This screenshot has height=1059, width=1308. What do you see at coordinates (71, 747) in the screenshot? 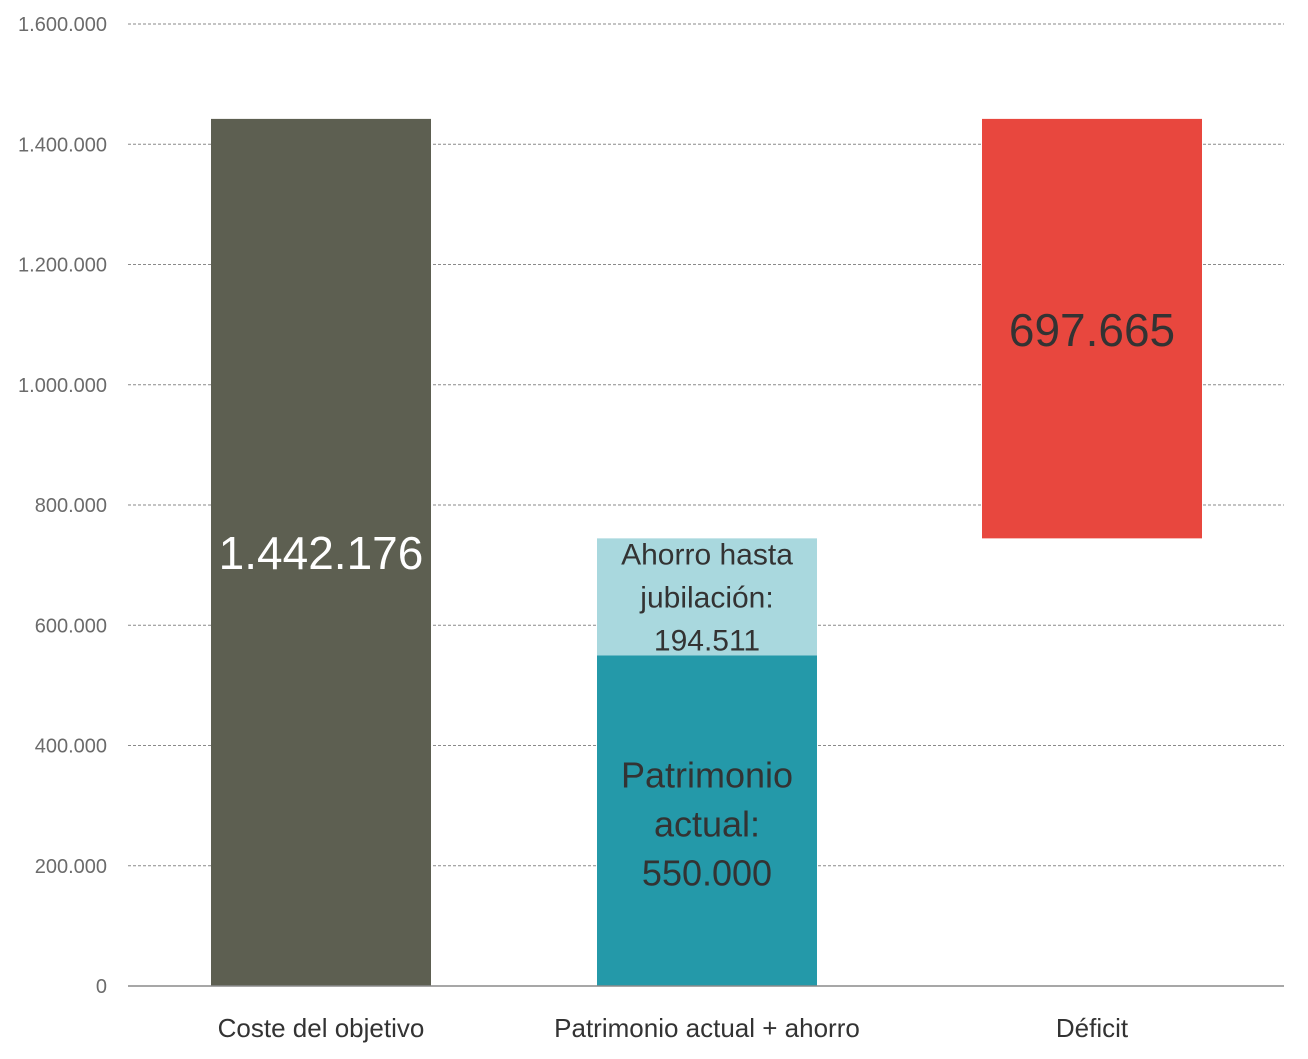
I see `y-tick-label: 400.000` at bounding box center [71, 747].